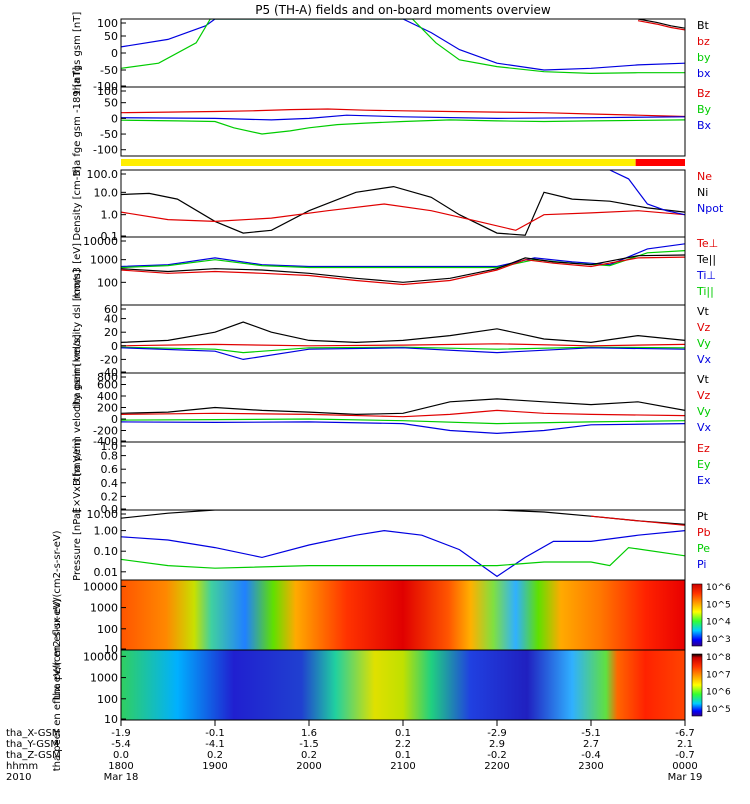 The width and height of the screenshot is (750, 804). Describe the element at coordinates (110, 215) in the screenshot. I see `y-tick-label: 1.0` at that location.